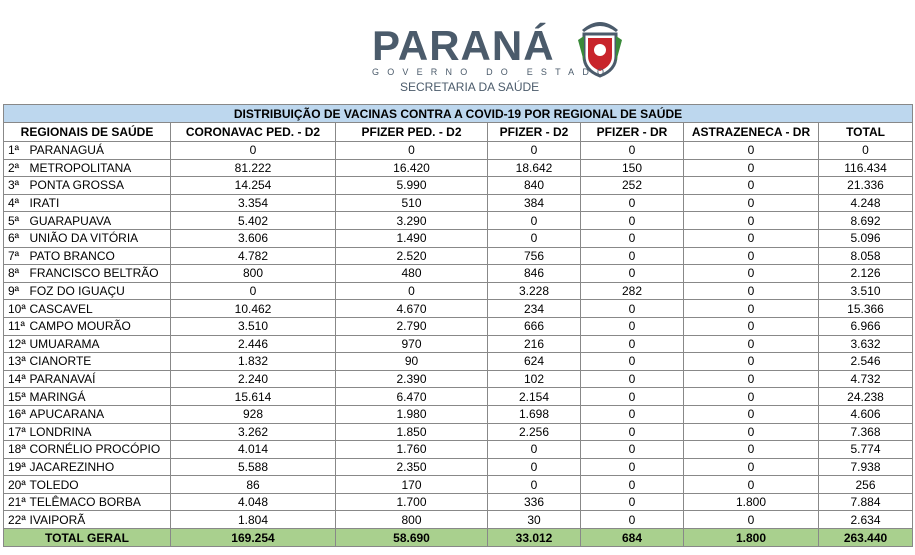  What do you see at coordinates (458, 291) in the screenshot?
I see `data-row: 9ª FOZ DO IGUAÇU 0 0 3.228 282 0 3.510` at bounding box center [458, 291].